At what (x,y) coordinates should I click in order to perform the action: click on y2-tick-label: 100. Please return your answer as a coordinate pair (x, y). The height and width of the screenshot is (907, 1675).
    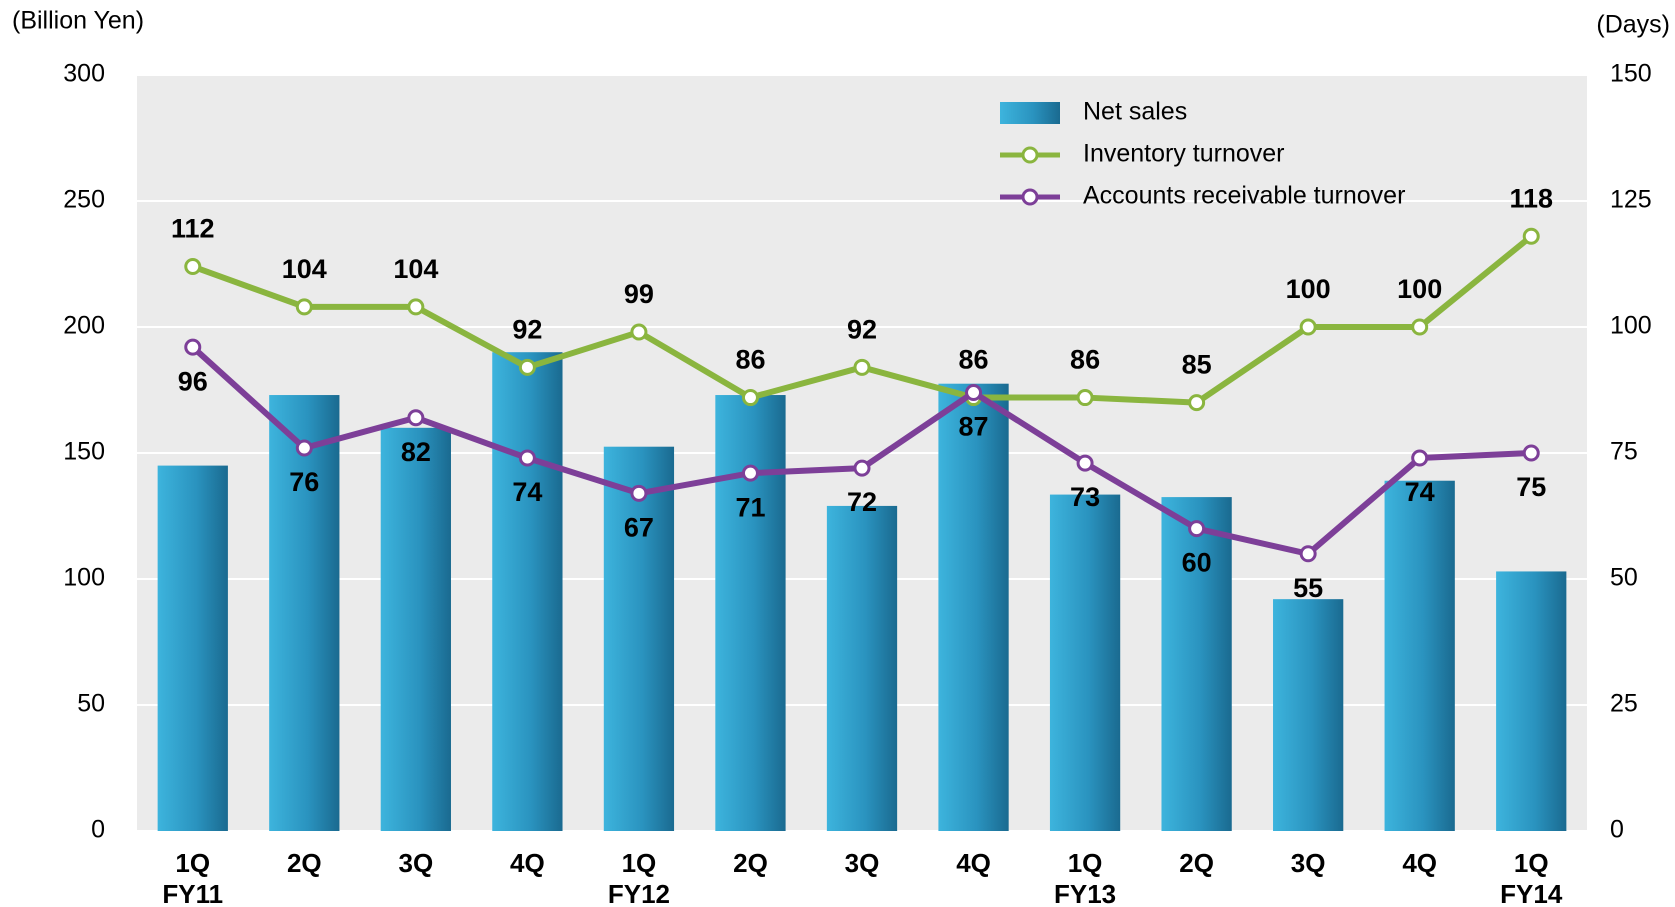
    Looking at the image, I should click on (1631, 326).